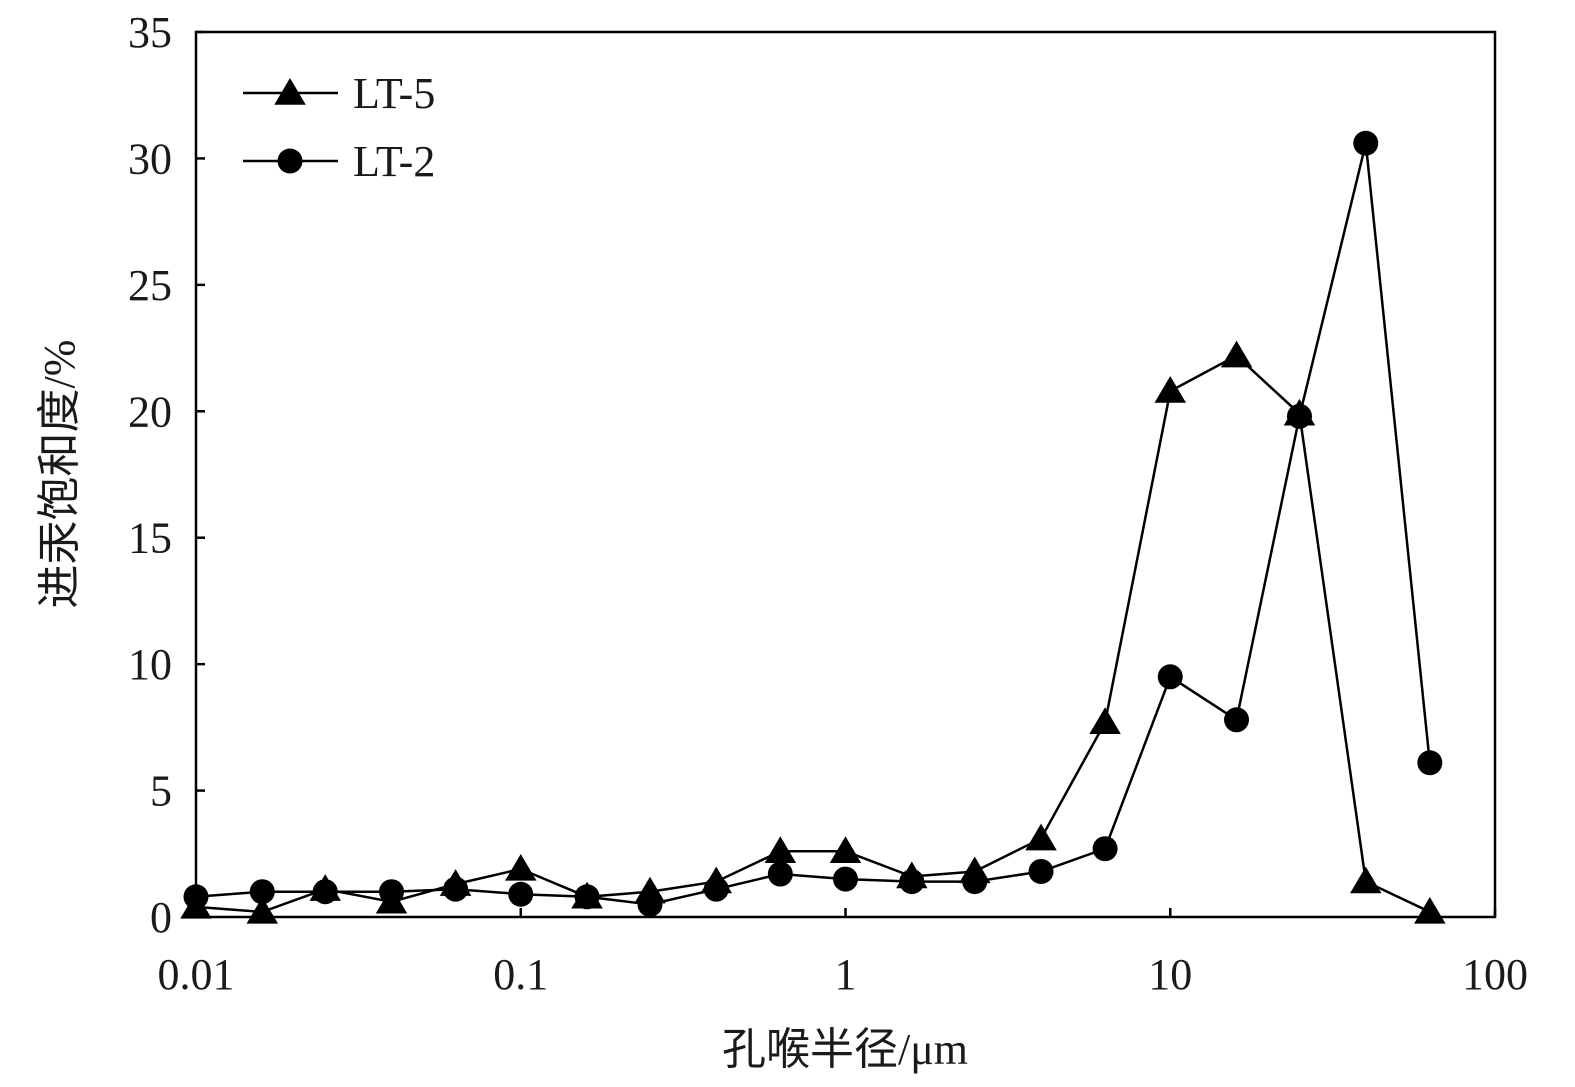 This screenshot has width=1575, height=1087. I want to click on legend: LT-5 LT-2, so click(339, 127).